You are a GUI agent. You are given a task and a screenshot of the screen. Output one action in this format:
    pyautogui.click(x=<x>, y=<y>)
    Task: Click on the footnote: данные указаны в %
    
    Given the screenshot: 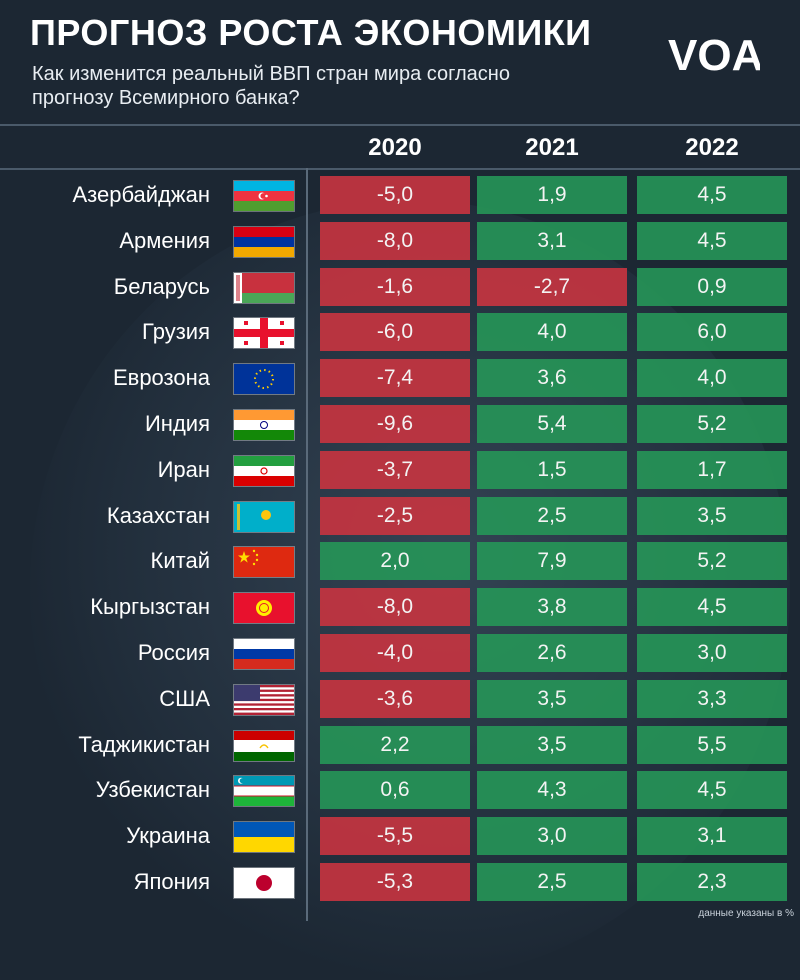 What is the action you would take?
    pyautogui.click(x=746, y=913)
    